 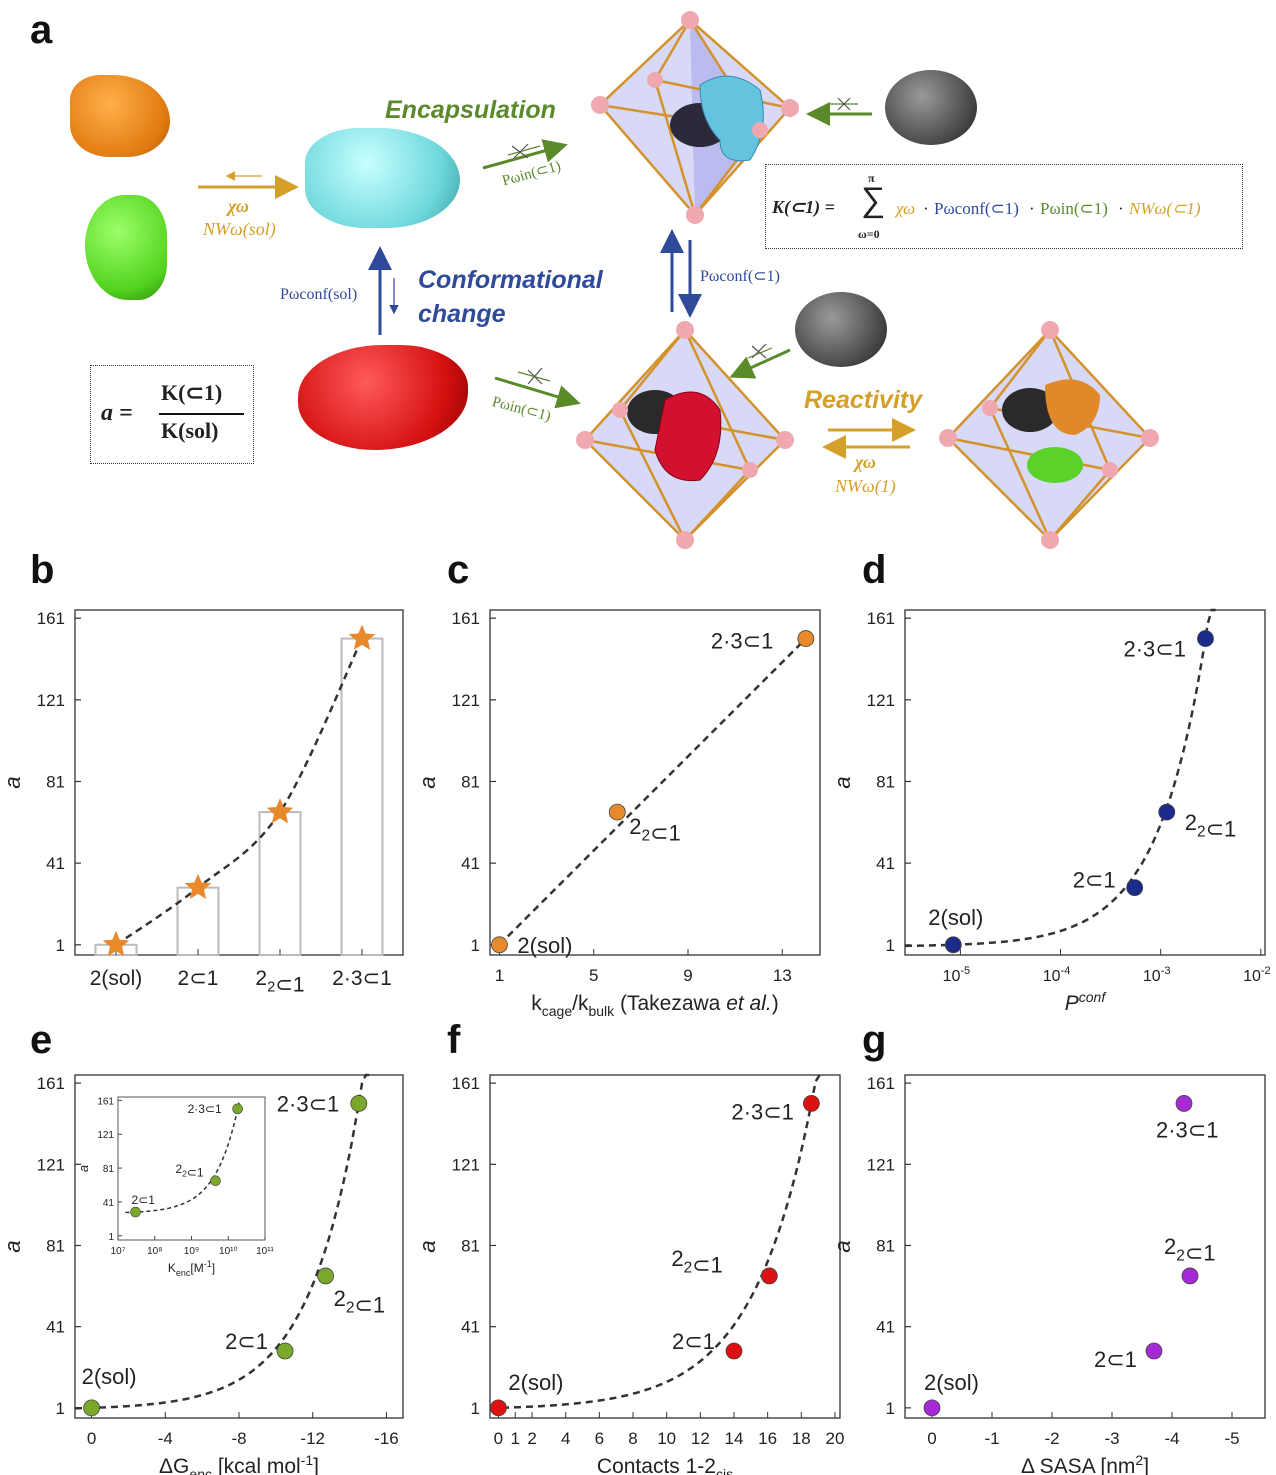 What do you see at coordinates (126, 247) in the screenshot?
I see `green-molecule` at bounding box center [126, 247].